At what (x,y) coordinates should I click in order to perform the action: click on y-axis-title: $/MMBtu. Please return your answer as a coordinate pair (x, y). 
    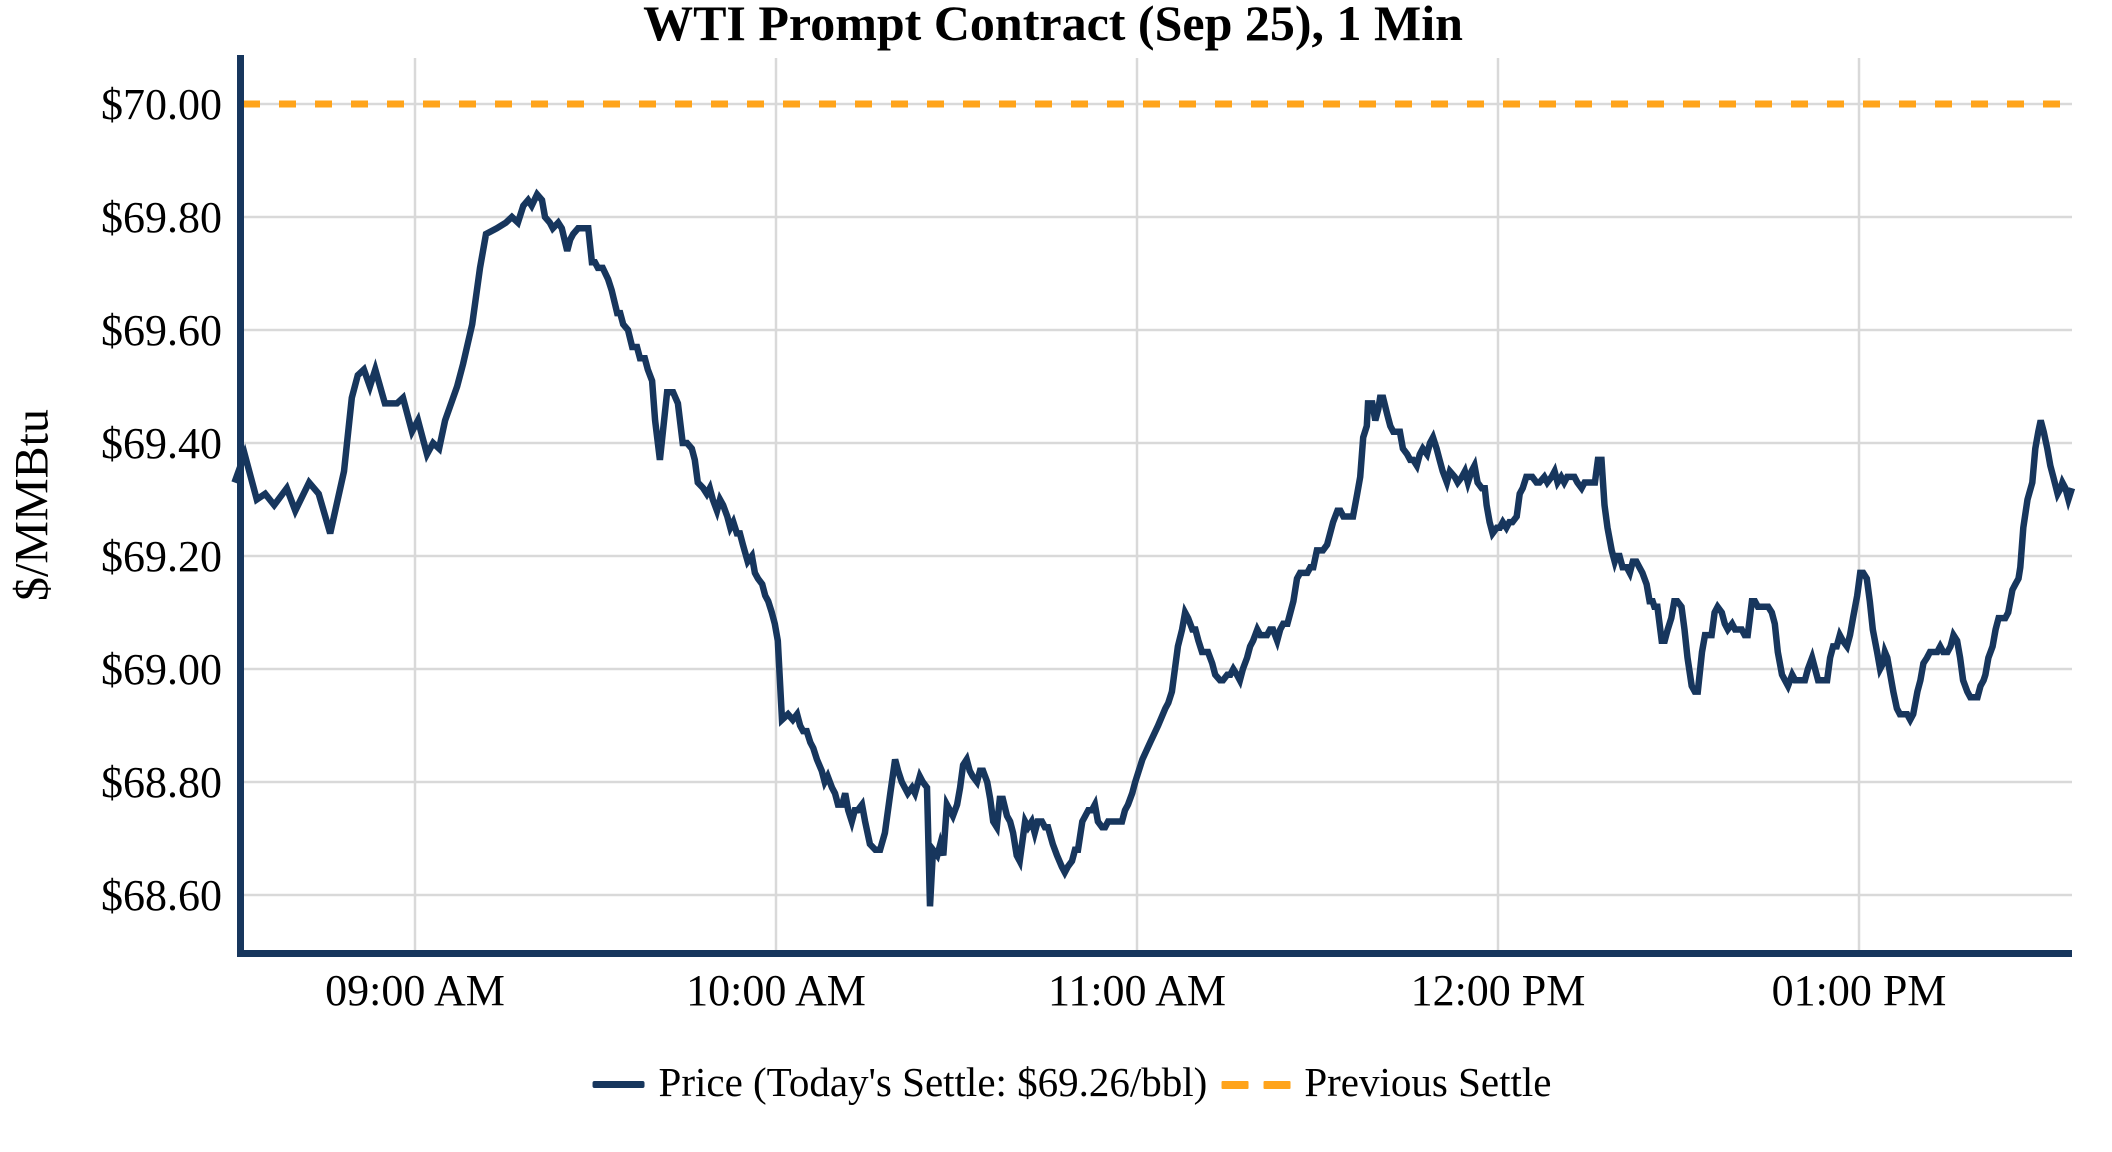
    Looking at the image, I should click on (32, 505).